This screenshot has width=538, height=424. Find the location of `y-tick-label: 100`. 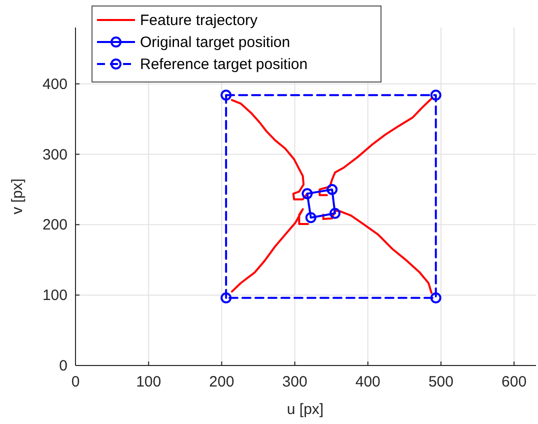

y-tick-label: 100 is located at coordinates (55, 295).